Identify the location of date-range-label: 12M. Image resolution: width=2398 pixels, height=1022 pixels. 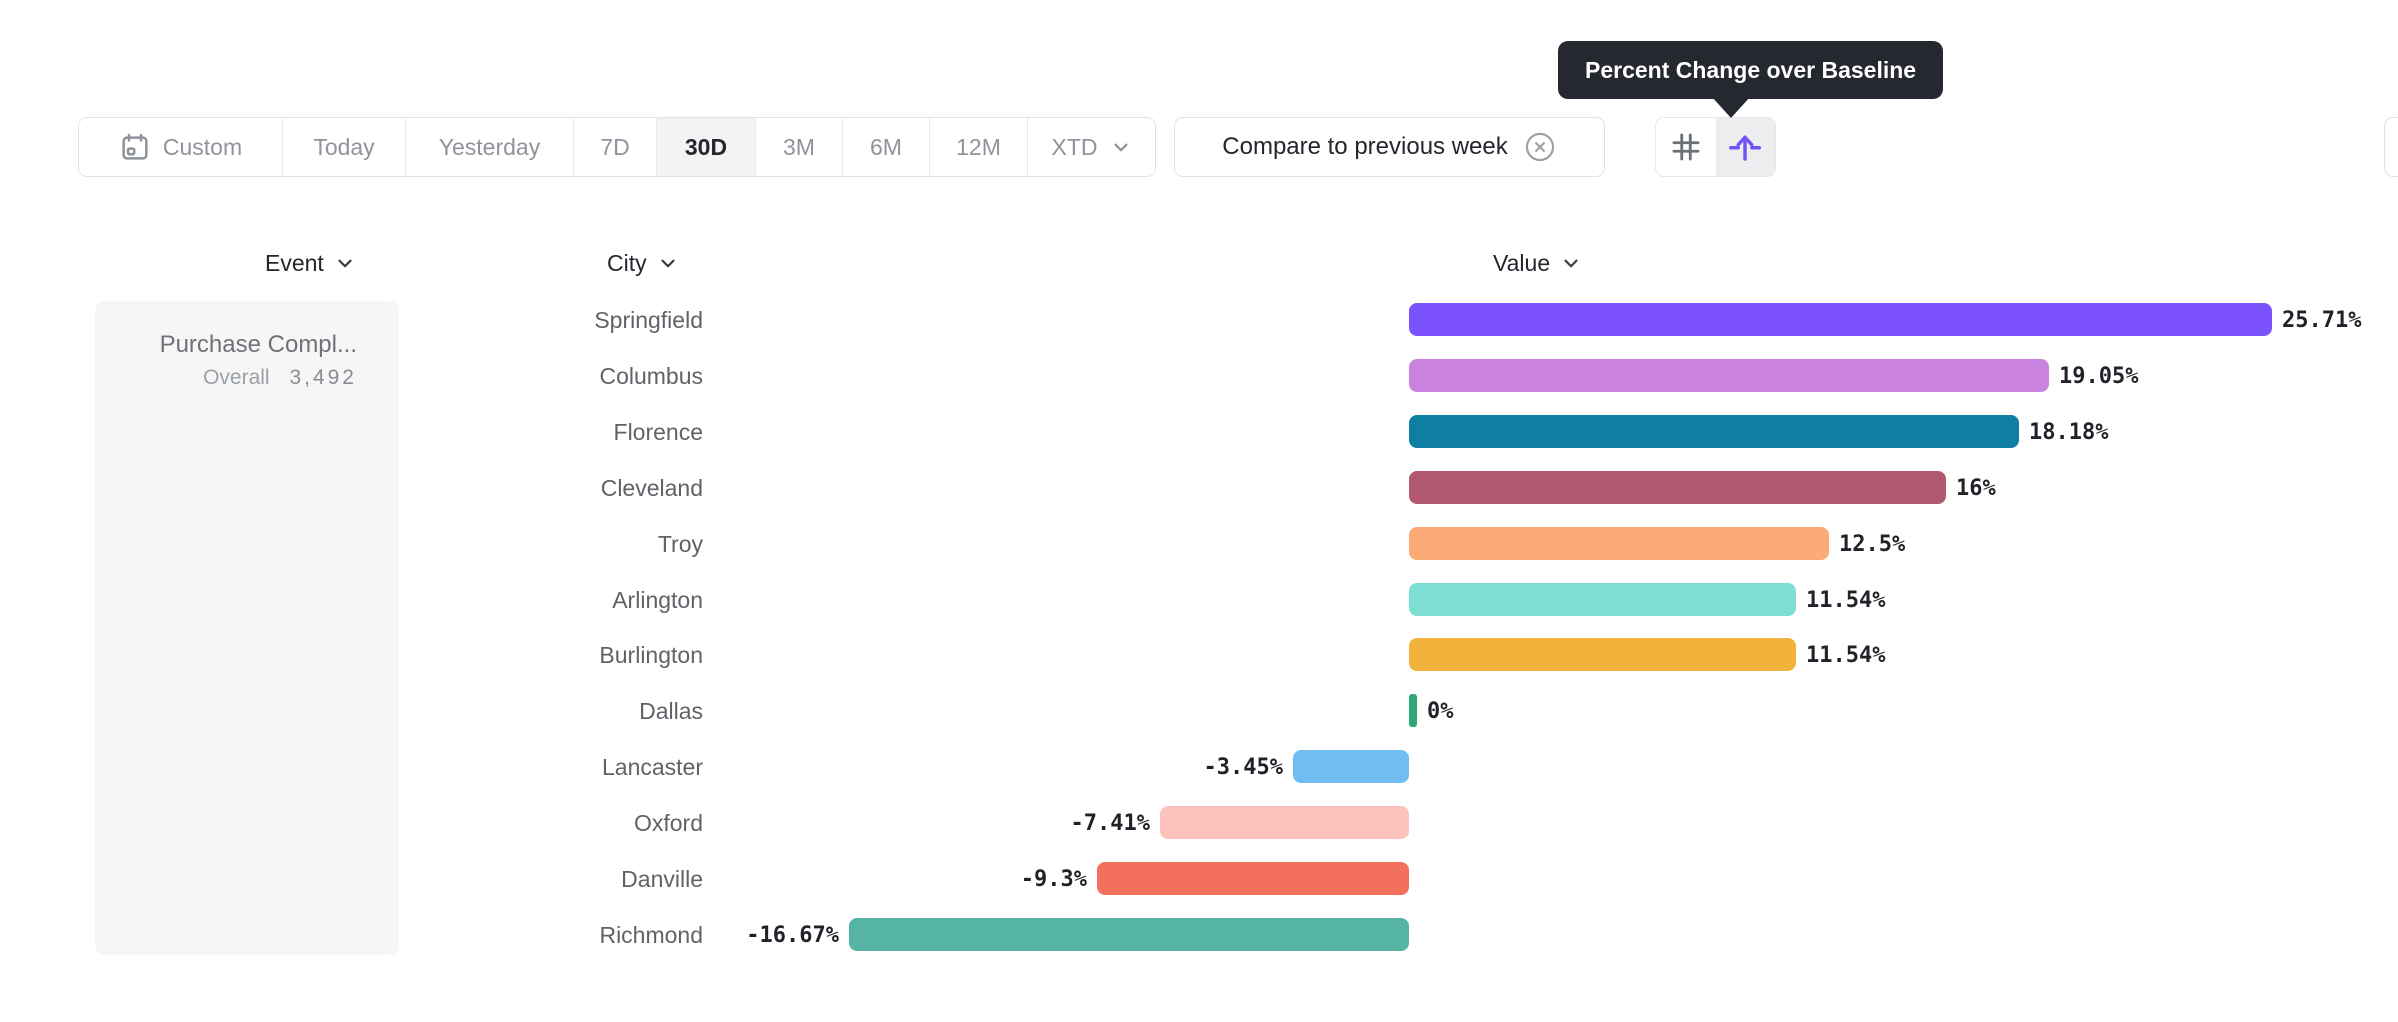
(978, 146).